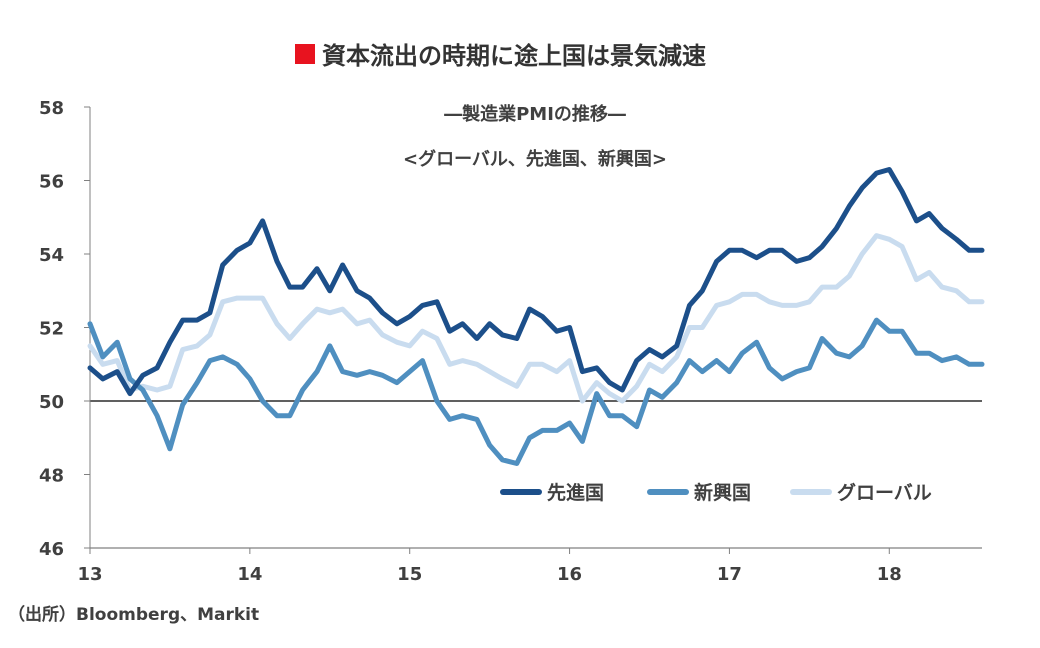 The image size is (1040, 648). I want to click on y-axis-ticks: 46 48 50 52 54 56 58, so click(64, 329).